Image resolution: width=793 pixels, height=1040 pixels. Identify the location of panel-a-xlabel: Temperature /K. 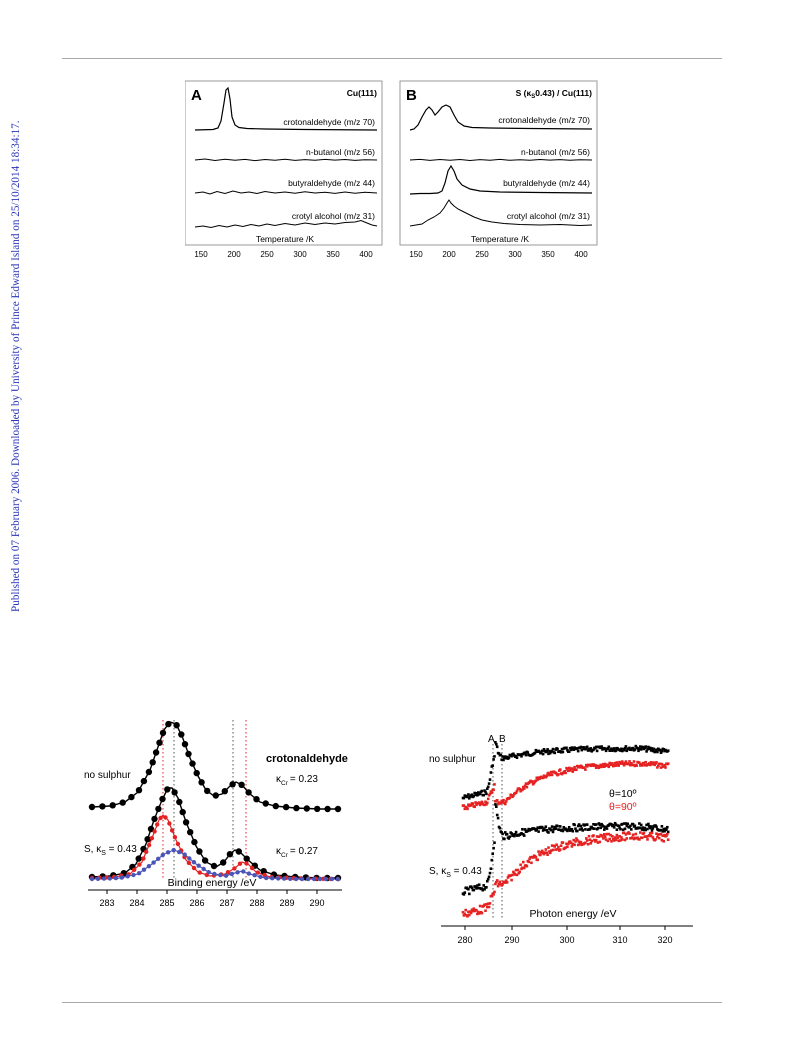
(285, 239).